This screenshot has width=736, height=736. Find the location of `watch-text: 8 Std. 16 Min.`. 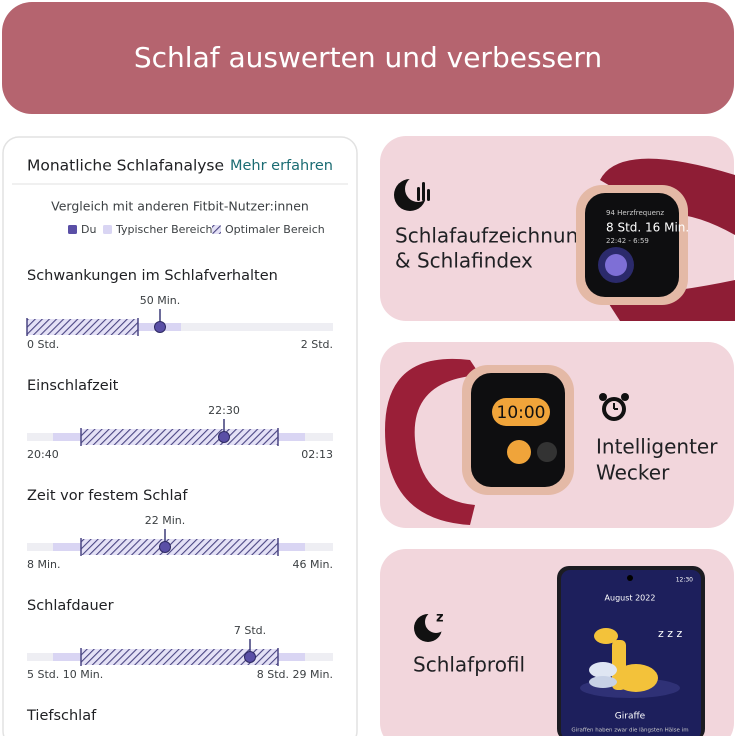

watch-text: 8 Std. 16 Min. is located at coordinates (647, 228).